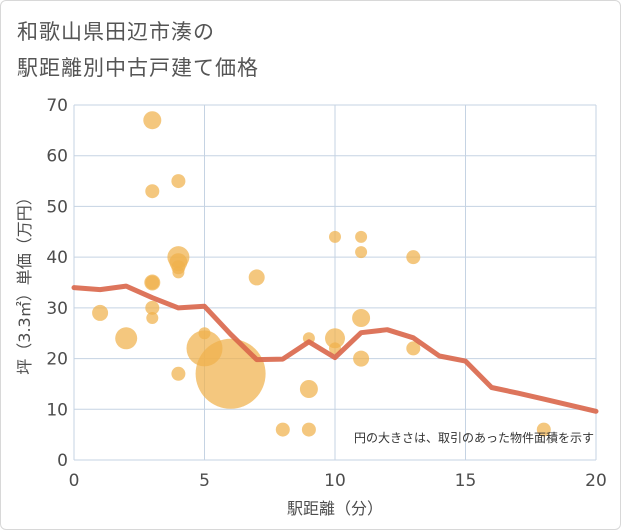 This screenshot has width=621, height=530. What do you see at coordinates (116, 32) in the screenshot?
I see `title-line-1: 和歌山県田辺市湊の` at bounding box center [116, 32].